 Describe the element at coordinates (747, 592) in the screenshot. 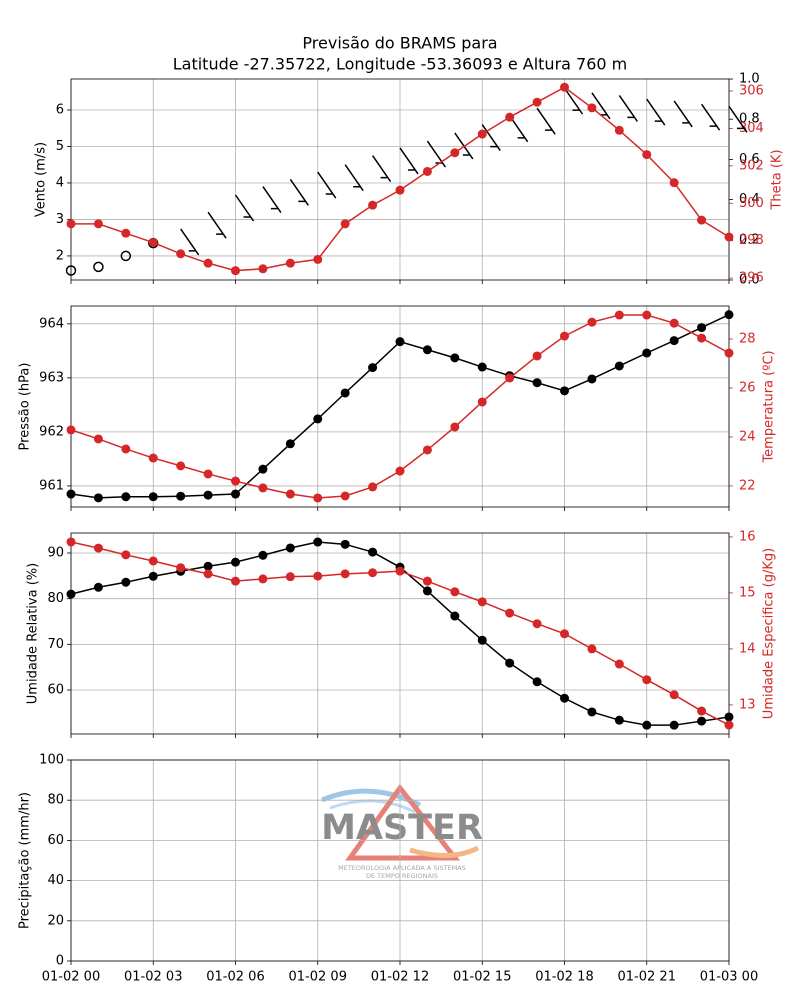

I see `y2-tick-label: 15` at that location.